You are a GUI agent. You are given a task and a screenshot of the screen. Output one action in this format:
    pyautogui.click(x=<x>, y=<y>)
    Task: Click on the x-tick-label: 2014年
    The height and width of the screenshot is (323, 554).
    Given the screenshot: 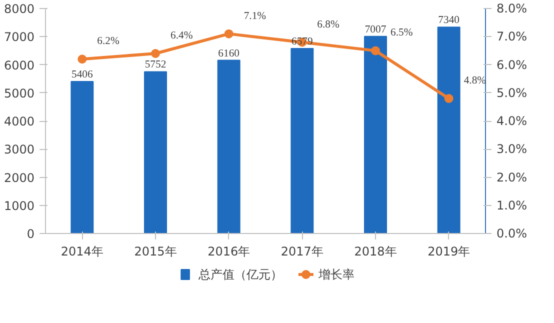 What is the action you would take?
    pyautogui.click(x=82, y=251)
    